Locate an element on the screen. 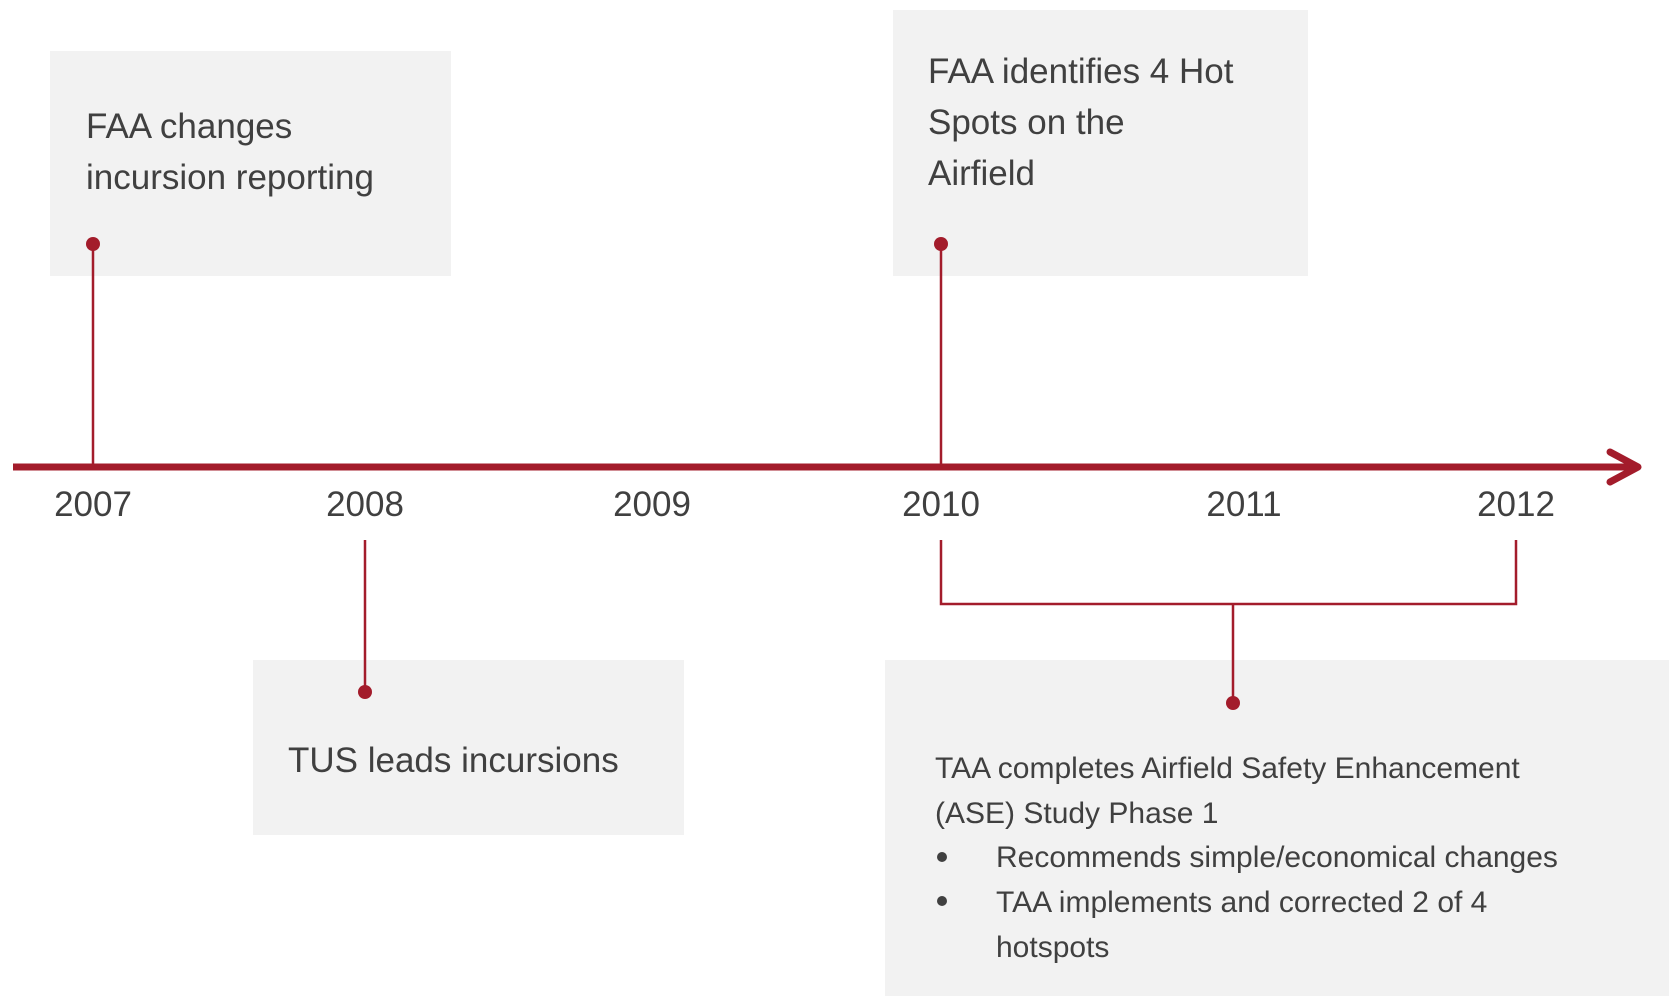  bullet-text: Recommends simple/economical changes is located at coordinates (1277, 857).